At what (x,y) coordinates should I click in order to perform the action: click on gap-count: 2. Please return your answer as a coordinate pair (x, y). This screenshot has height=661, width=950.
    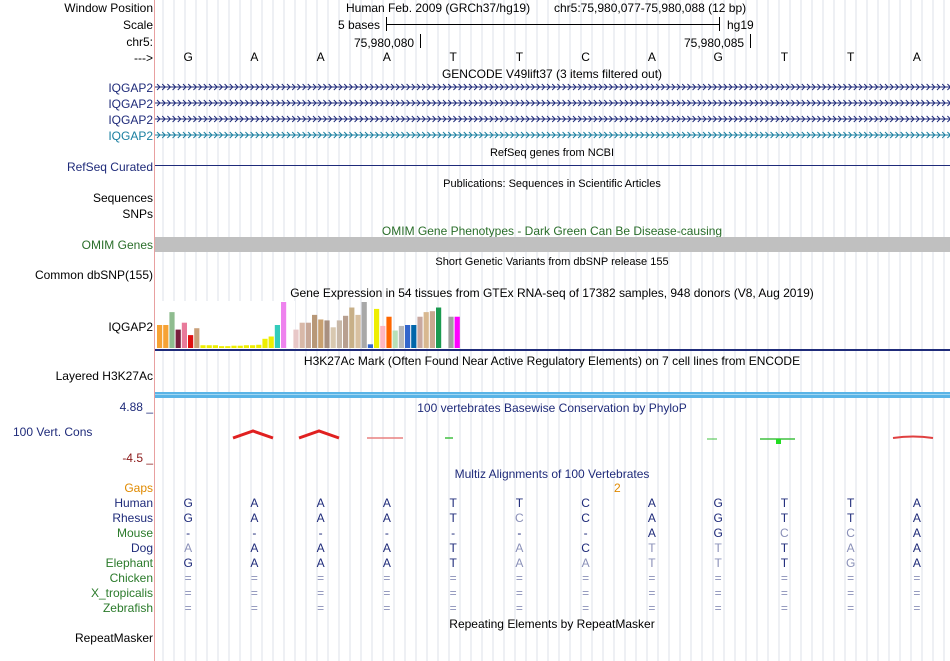
    Looking at the image, I should click on (617, 488).